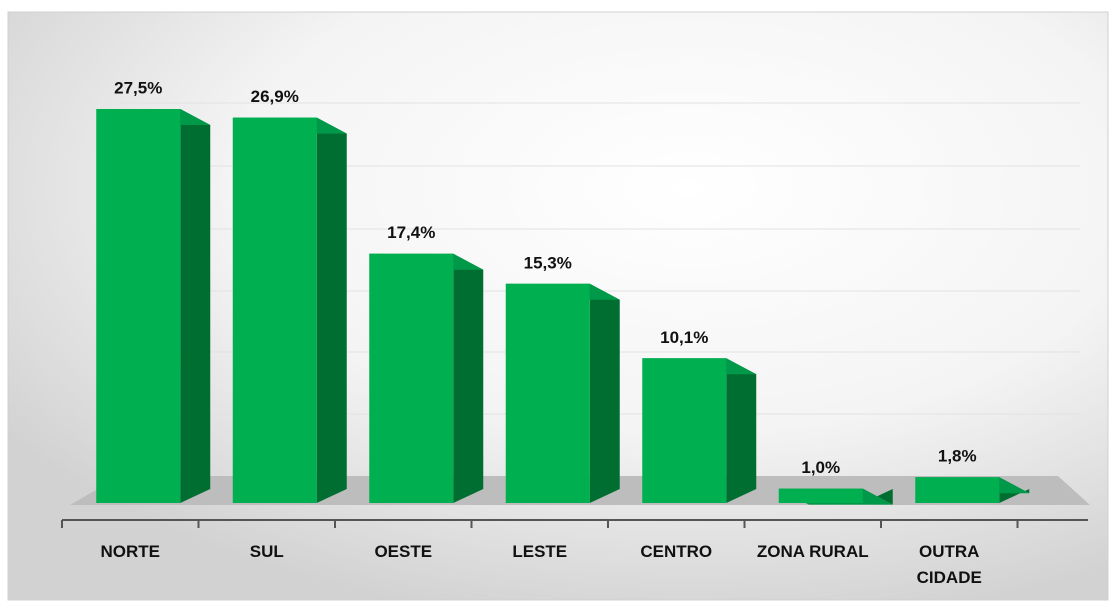  Describe the element at coordinates (812, 551) in the screenshot. I see `x-tick-label: ZONA RURAL` at that location.